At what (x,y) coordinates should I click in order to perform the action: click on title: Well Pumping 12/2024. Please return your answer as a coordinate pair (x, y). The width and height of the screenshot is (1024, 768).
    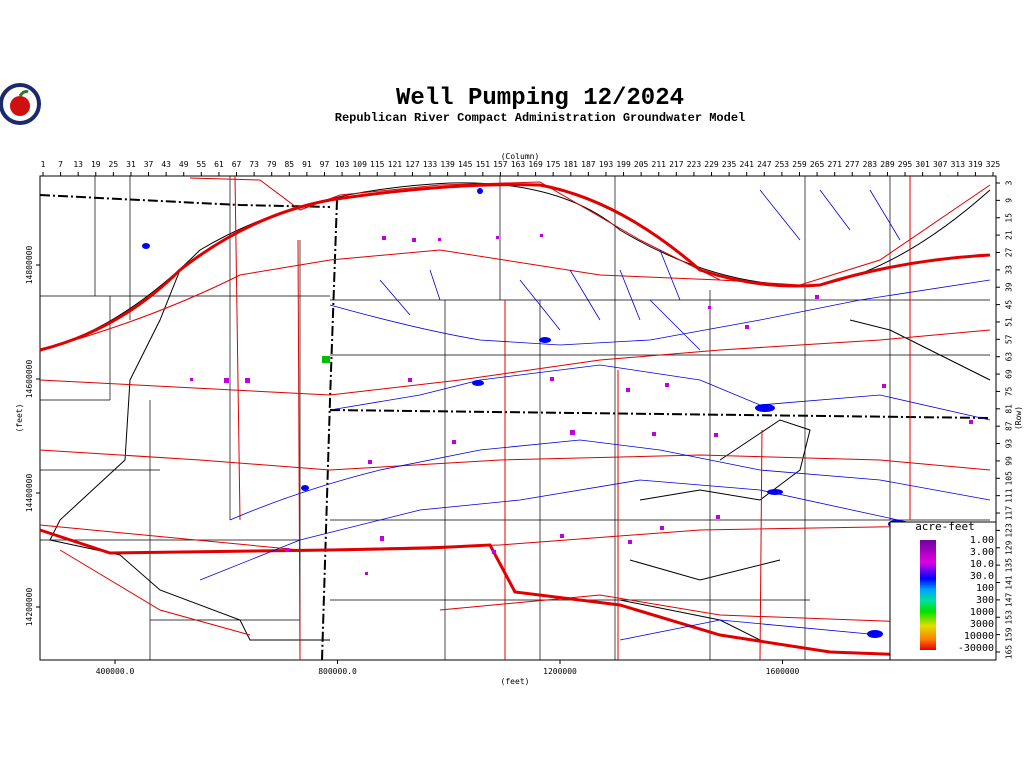
    Looking at the image, I should click on (540, 98).